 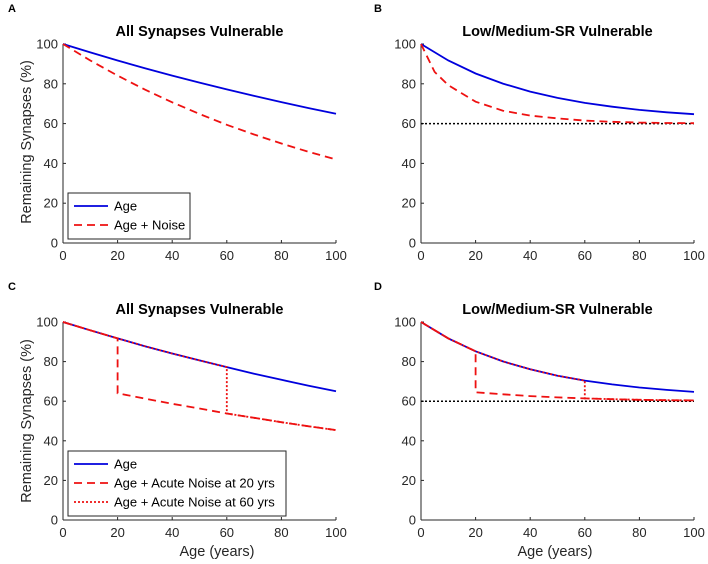 What do you see at coordinates (194, 502) in the screenshot?
I see `legend-label: Age + Acute Noise at 60 yrs` at bounding box center [194, 502].